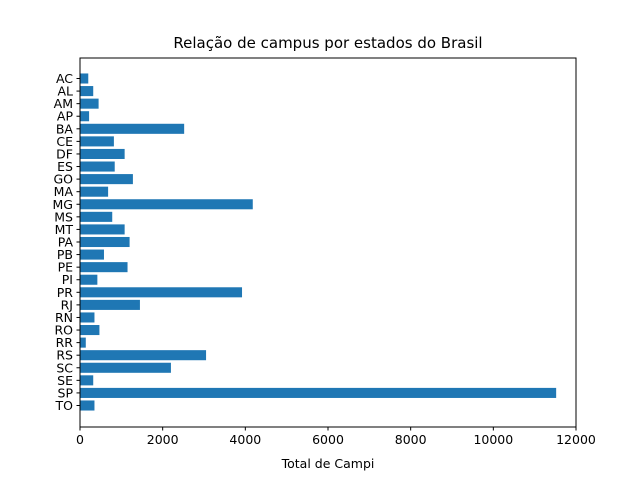  I want to click on bar-ma, so click(94, 191).